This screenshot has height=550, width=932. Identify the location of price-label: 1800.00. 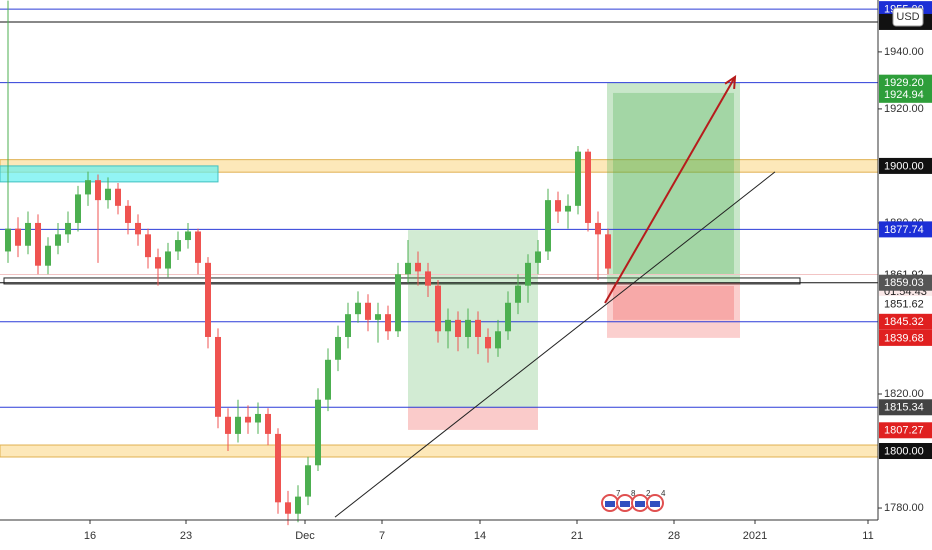
(904, 451).